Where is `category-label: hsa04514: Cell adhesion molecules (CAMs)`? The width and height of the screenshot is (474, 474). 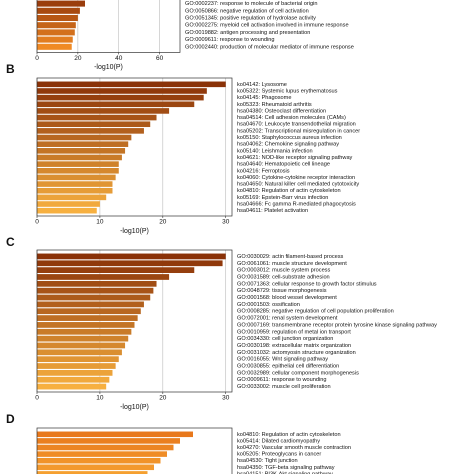
category-label: hsa04514: Cell adhesion molecules (CAMs) is located at coordinates (291, 118).